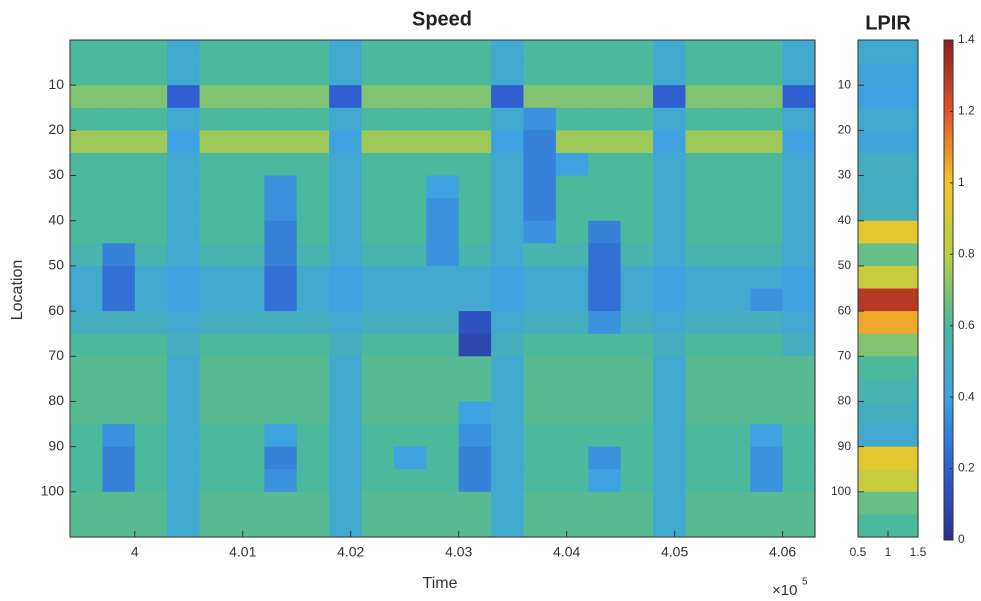 The image size is (981, 601). What do you see at coordinates (845, 175) in the screenshot?
I see `y-tick-label: 30` at bounding box center [845, 175].